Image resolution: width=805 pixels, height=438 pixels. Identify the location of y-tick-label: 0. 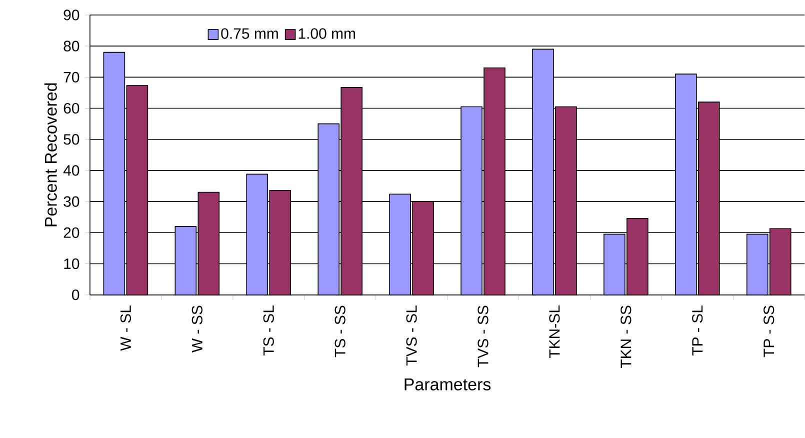
(76, 295).